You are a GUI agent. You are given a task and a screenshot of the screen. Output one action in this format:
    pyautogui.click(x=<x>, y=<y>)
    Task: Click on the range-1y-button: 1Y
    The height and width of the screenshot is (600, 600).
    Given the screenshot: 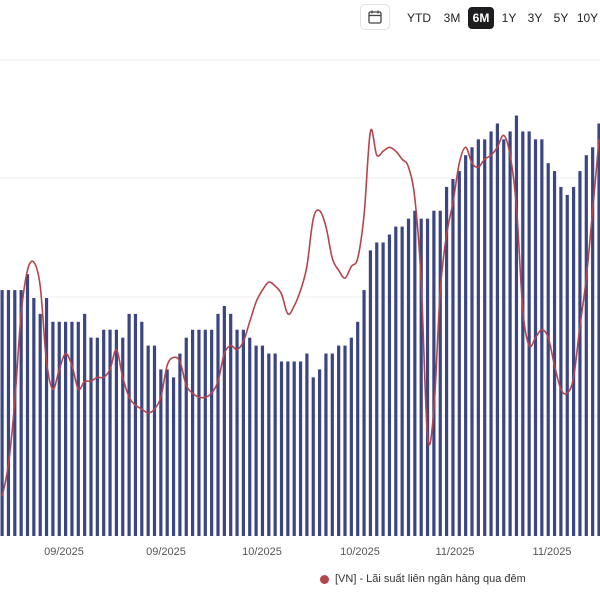 What is the action you would take?
    pyautogui.click(x=509, y=18)
    